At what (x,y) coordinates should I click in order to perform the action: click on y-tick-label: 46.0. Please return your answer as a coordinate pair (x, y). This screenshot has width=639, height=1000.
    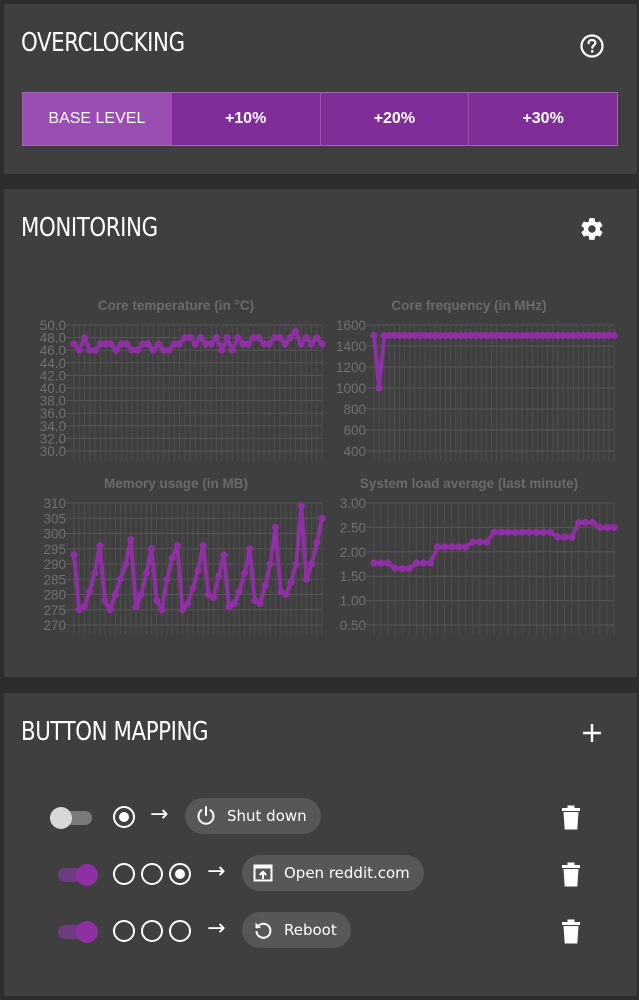
    Looking at the image, I should click on (53, 350).